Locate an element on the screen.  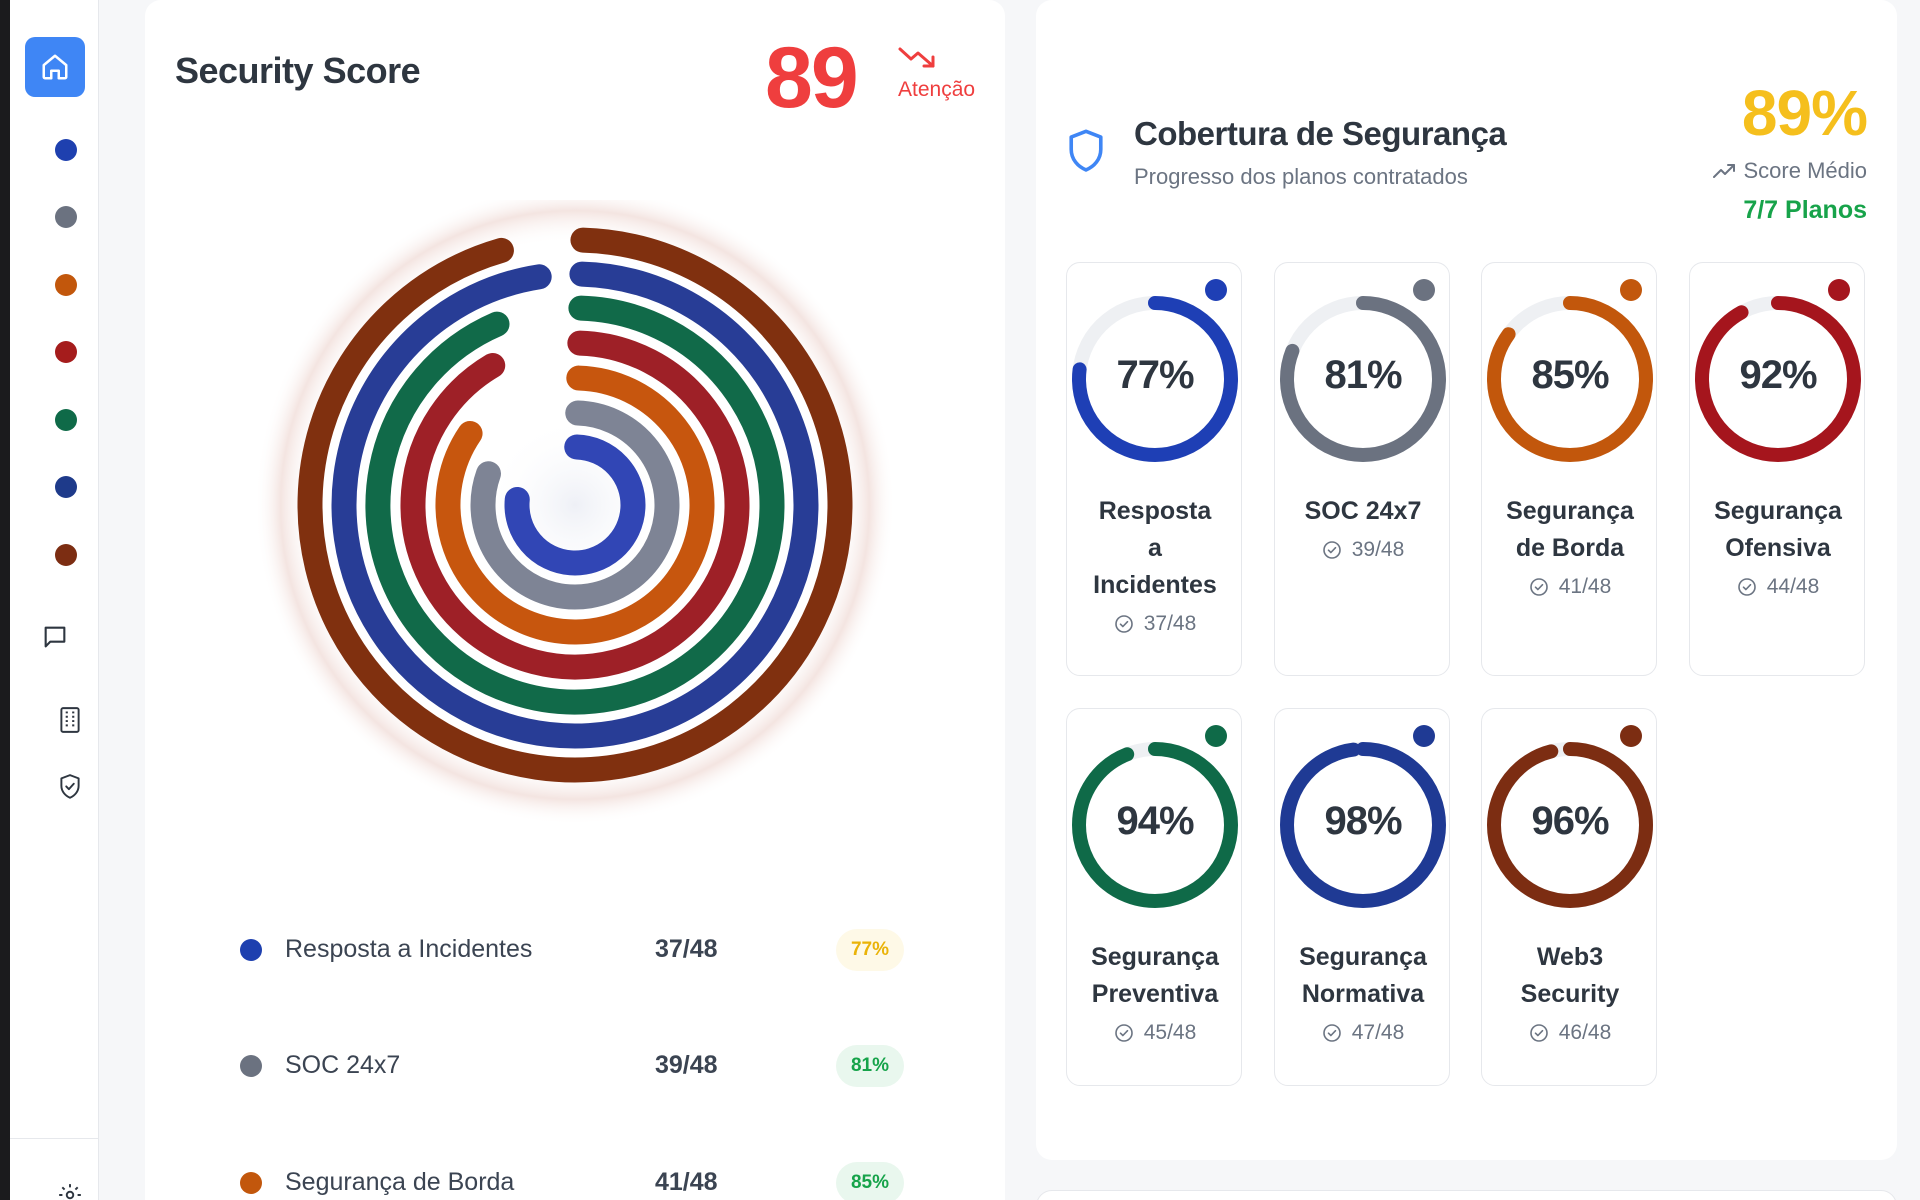
plan-count: 41/48 is located at coordinates (1585, 586).